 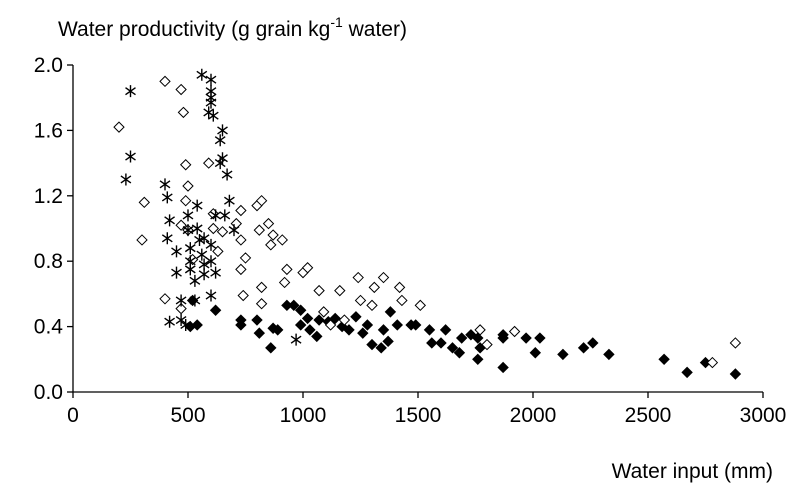 I want to click on y-axis-title: Water productivity (g grain kg-1 water), so click(x=232, y=27).